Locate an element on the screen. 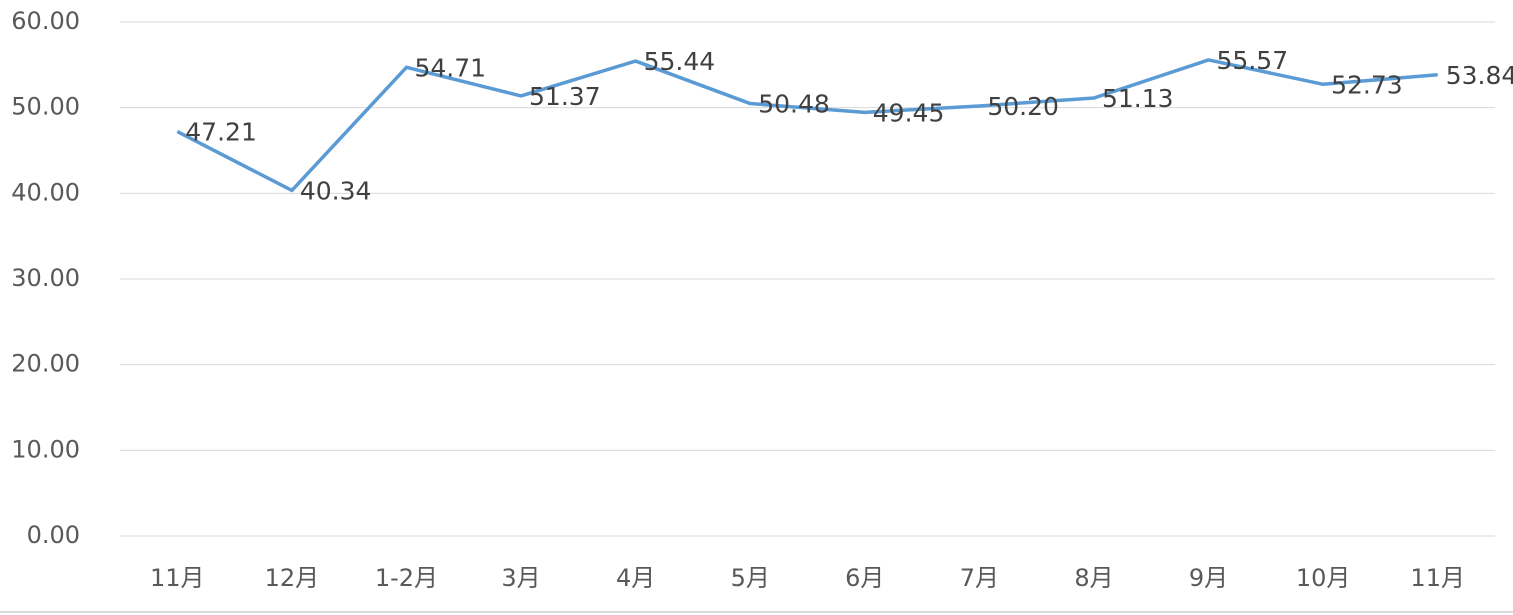 The width and height of the screenshot is (1513, 615). x-tick-label: 1-2月 is located at coordinates (406, 578).